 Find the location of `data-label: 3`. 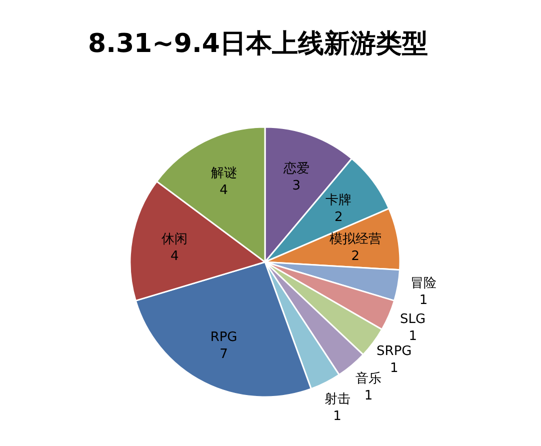

data-label: 3 is located at coordinates (296, 186).